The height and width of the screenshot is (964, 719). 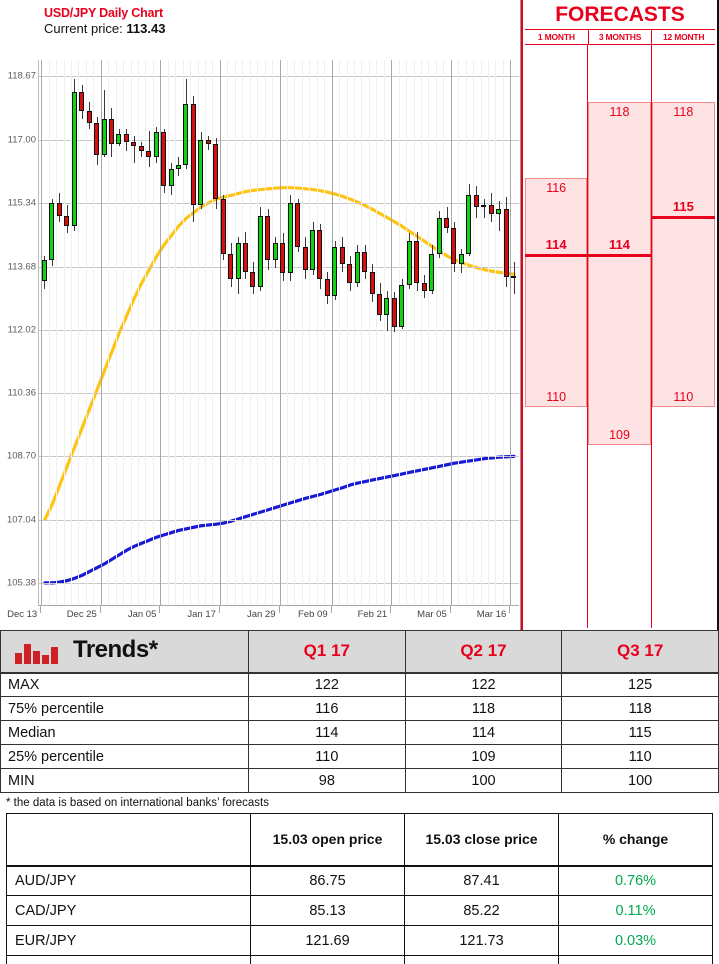 I want to click on trends-cell-value: 122, so click(x=327, y=684).